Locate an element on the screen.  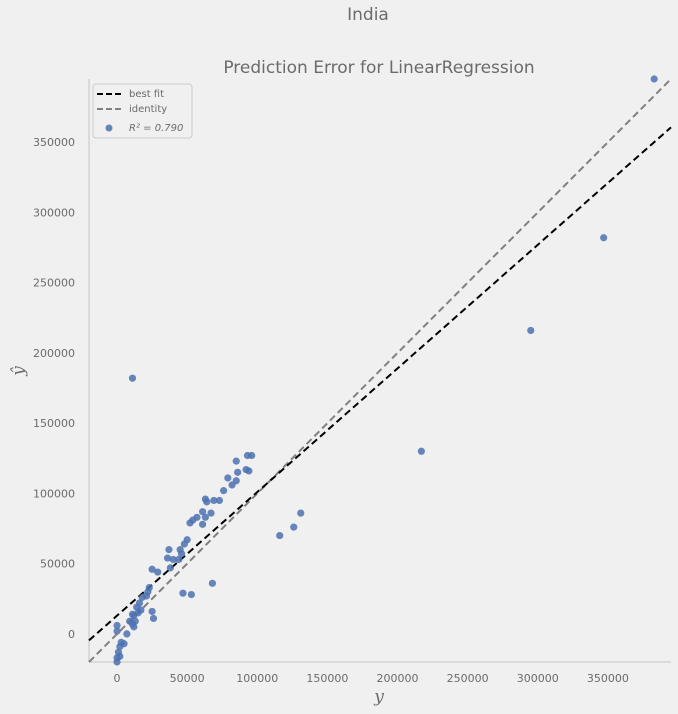
legend-identity-label: identity is located at coordinates (148, 109).